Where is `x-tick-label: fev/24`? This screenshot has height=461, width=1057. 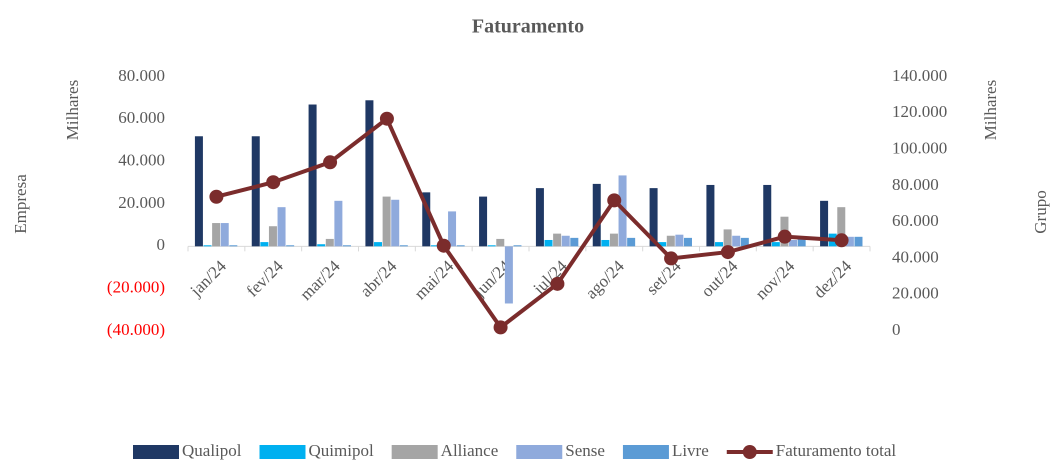
x-tick-label: fev/24 is located at coordinates (265, 278).